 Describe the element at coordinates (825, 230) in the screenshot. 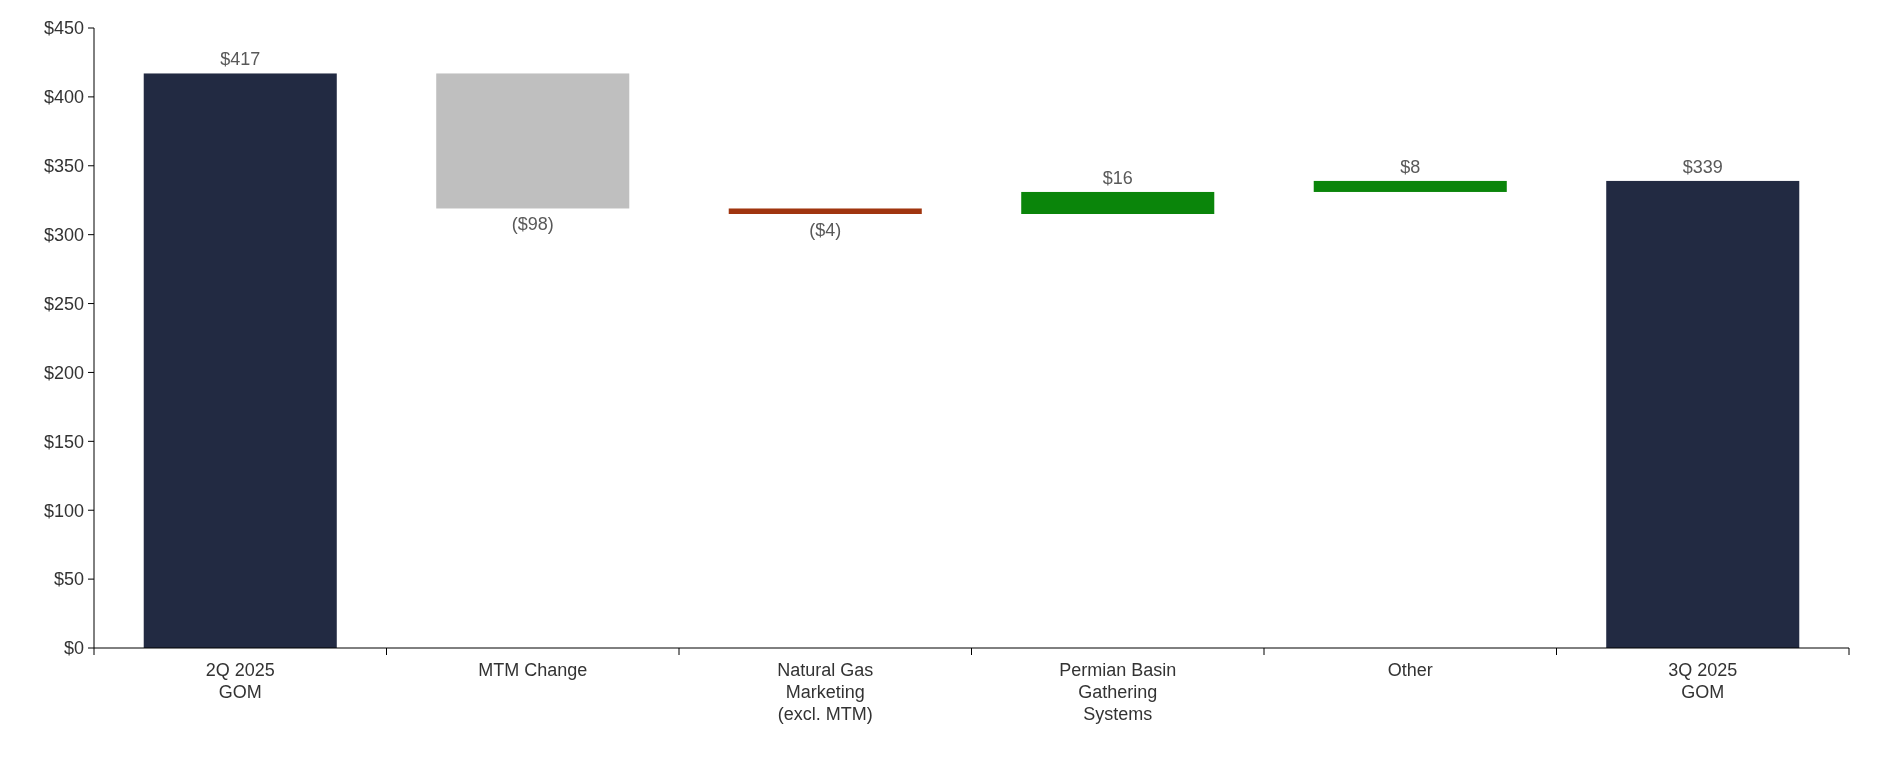

I see `data-label: ($4)` at that location.